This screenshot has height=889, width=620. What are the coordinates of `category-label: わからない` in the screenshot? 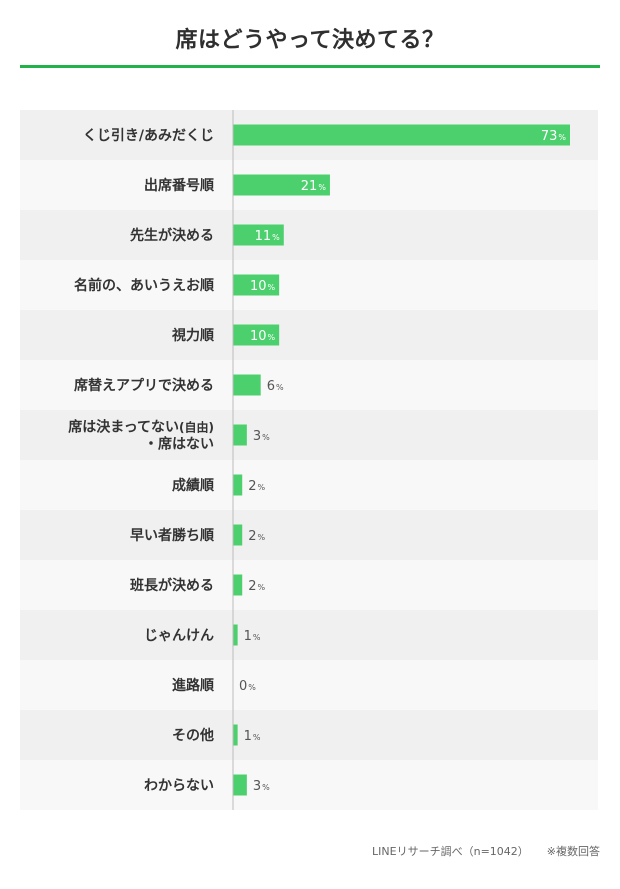 It's located at (179, 786).